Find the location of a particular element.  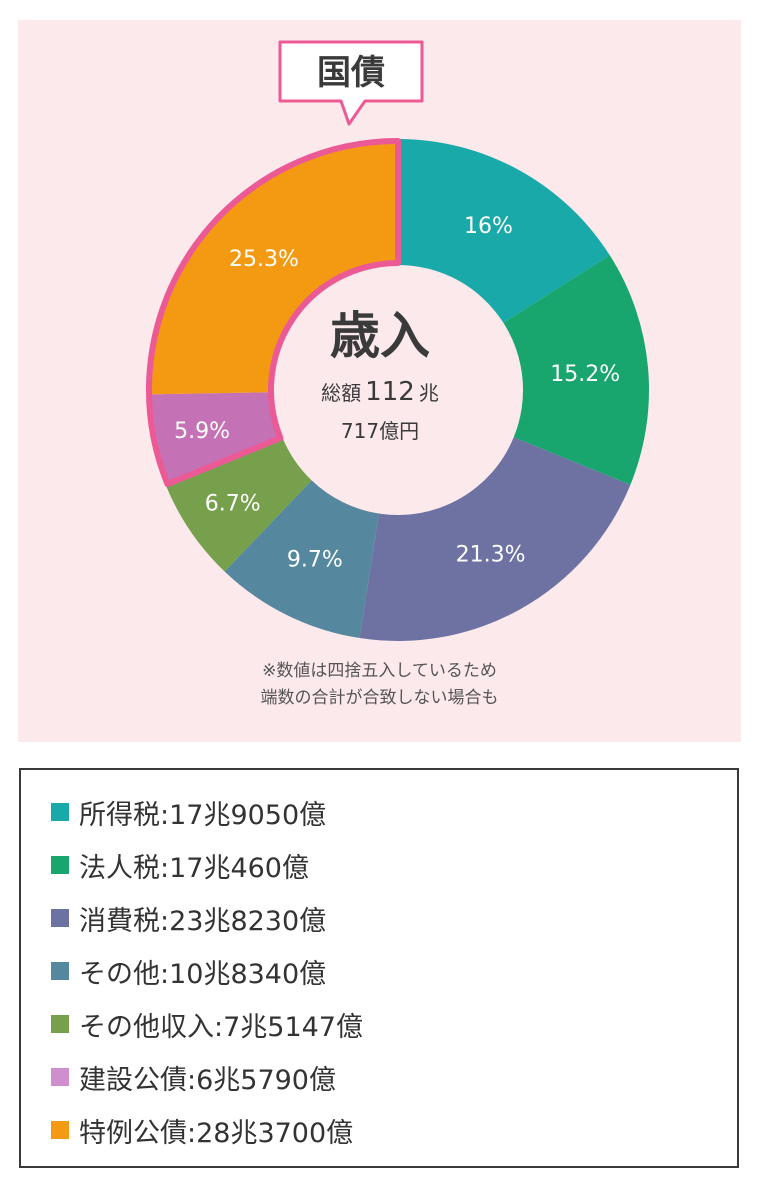

callout-label: 国債 is located at coordinates (351, 73).